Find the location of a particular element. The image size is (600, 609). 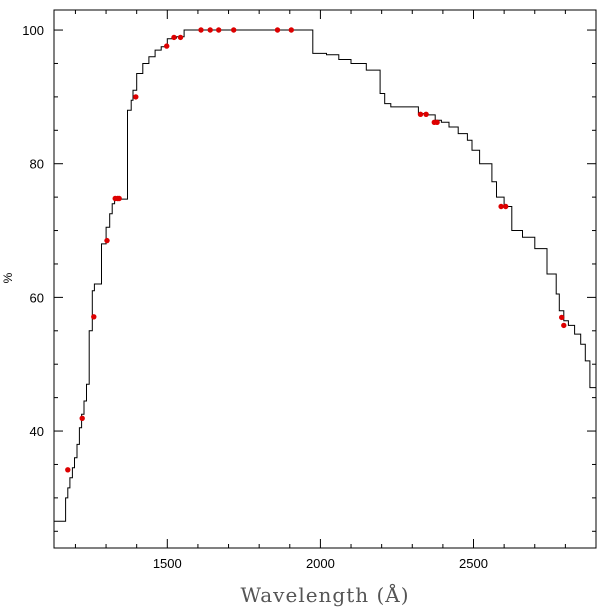

y-tick-label: 80 is located at coordinates (37, 164).